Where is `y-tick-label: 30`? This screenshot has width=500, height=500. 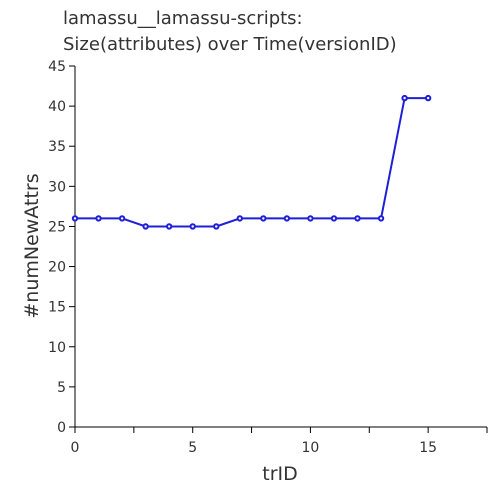
y-tick-label: 30 is located at coordinates (57, 187).